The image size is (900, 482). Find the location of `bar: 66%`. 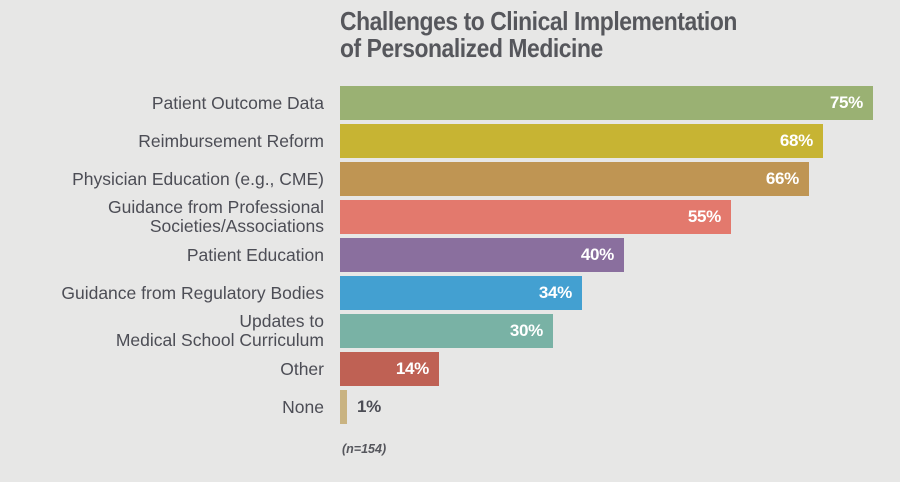

bar: 66% is located at coordinates (574, 179).